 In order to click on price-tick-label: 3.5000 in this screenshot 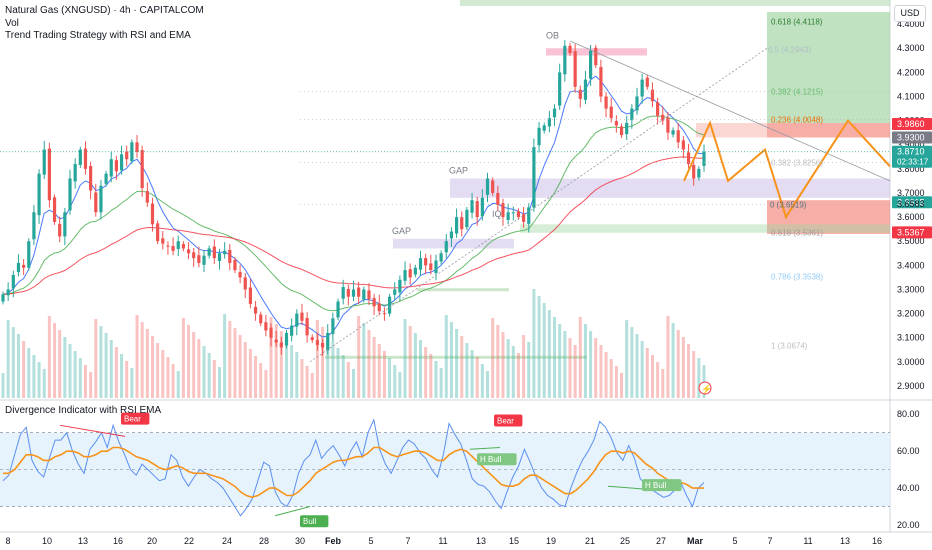, I will do `click(911, 241)`.